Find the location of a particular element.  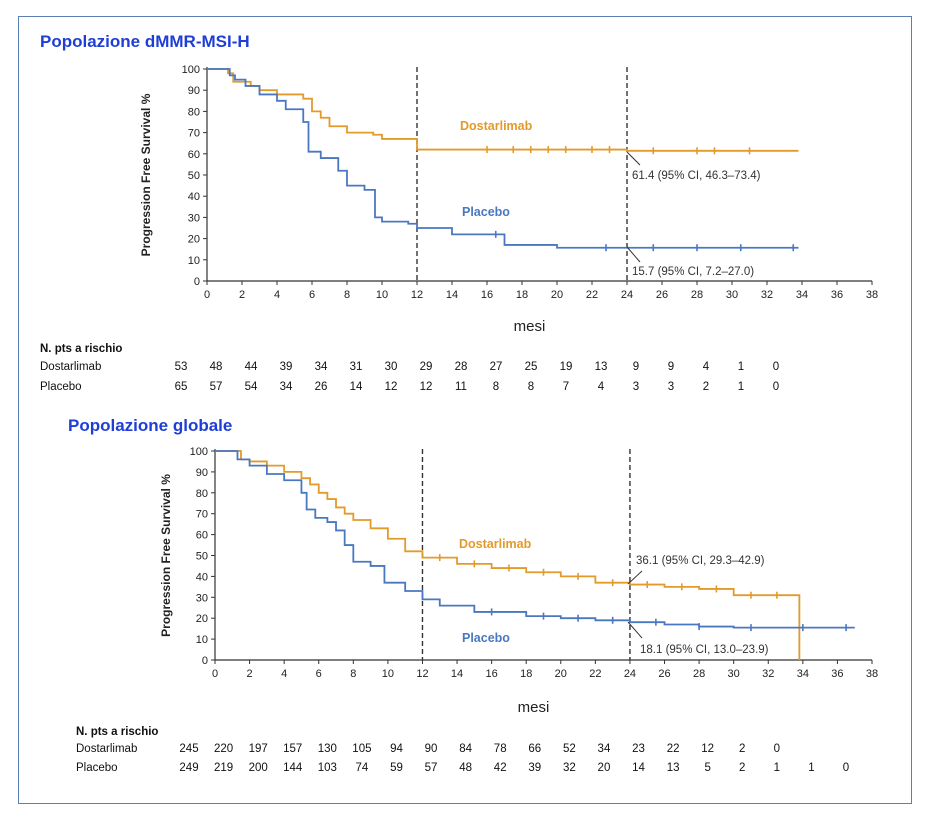

risk-row-label: Placebo is located at coordinates (97, 768).